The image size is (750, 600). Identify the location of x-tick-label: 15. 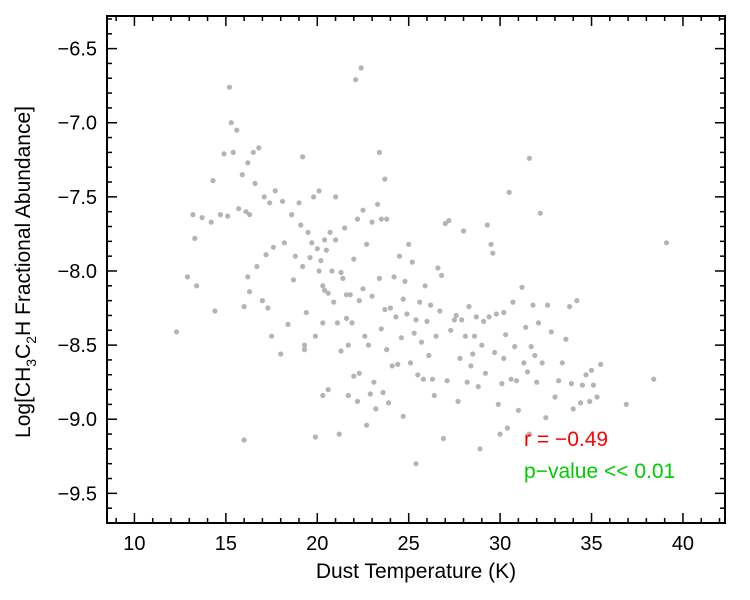
(226, 544).